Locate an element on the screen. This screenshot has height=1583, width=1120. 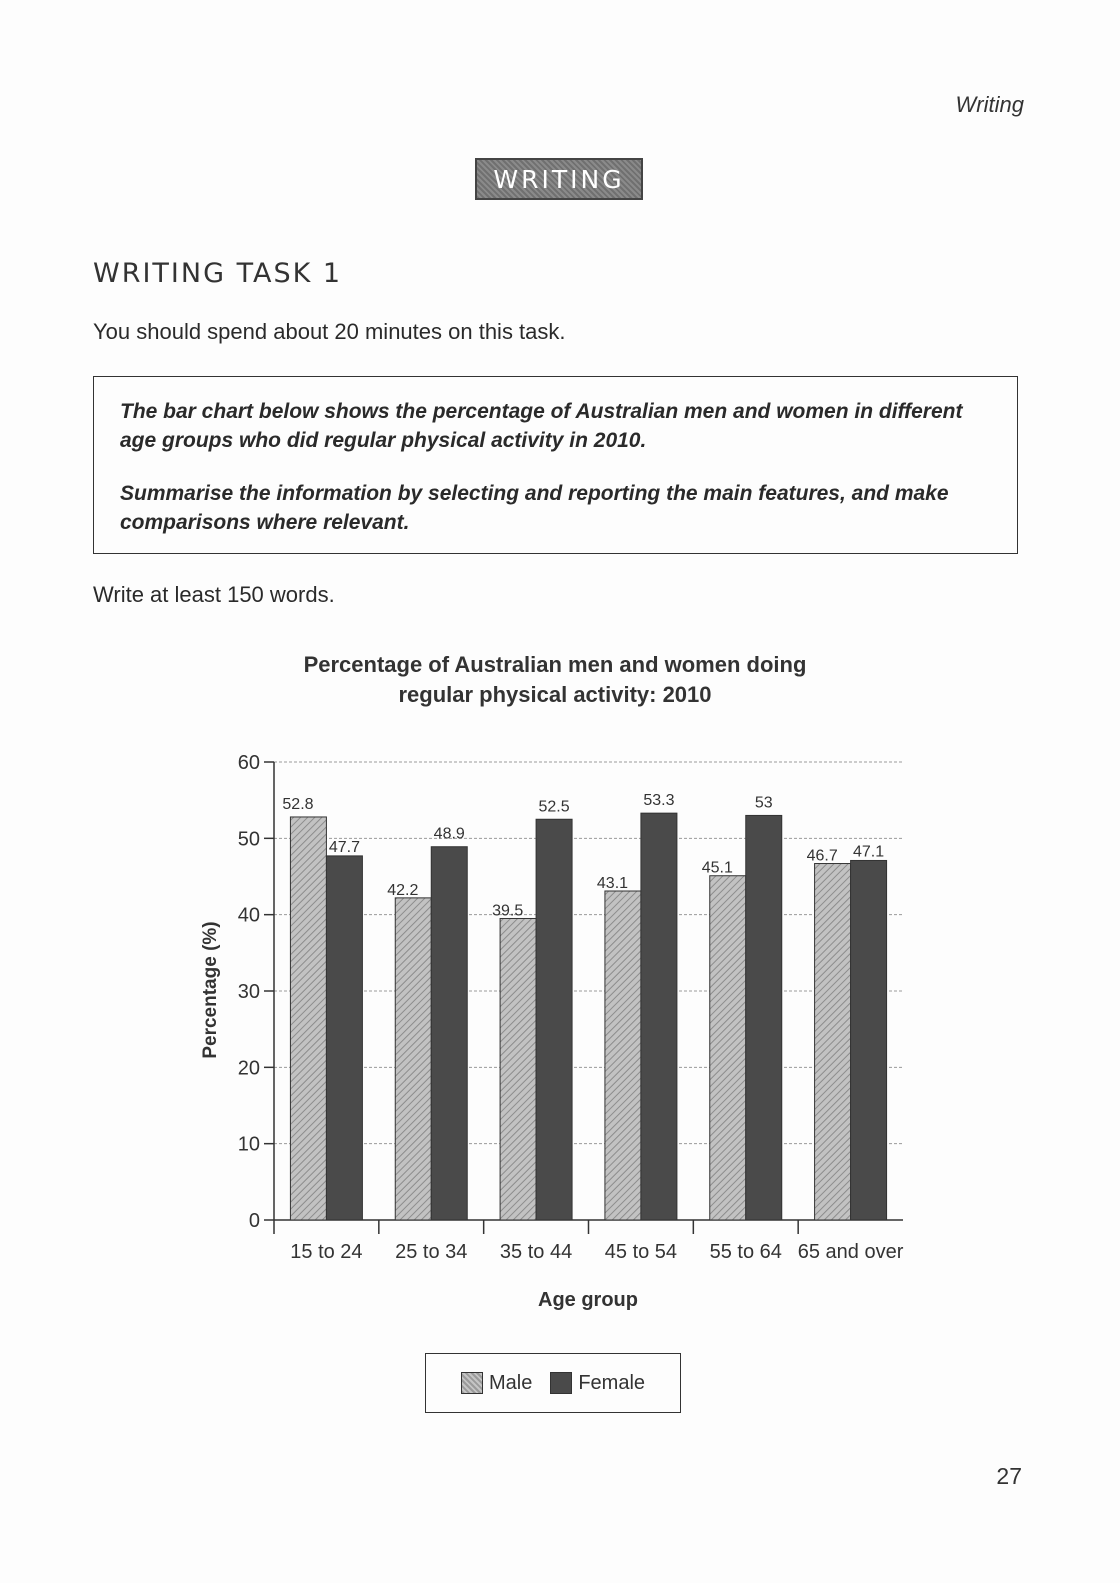
data-label-male: 39.5 is located at coordinates (507, 910).